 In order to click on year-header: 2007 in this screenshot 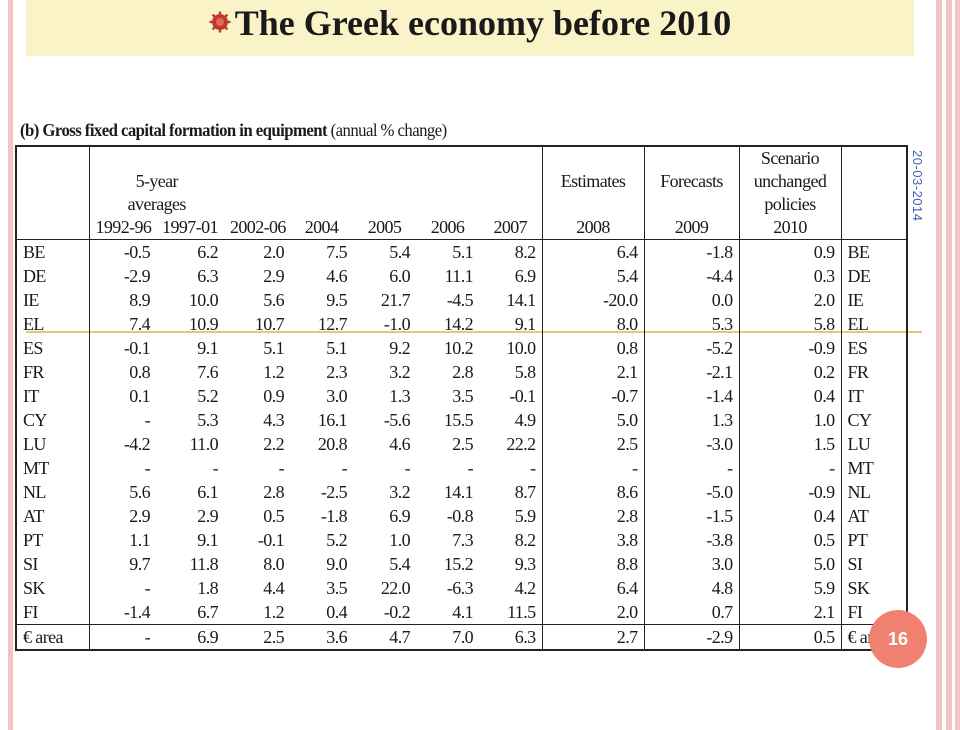, I will do `click(511, 228)`.